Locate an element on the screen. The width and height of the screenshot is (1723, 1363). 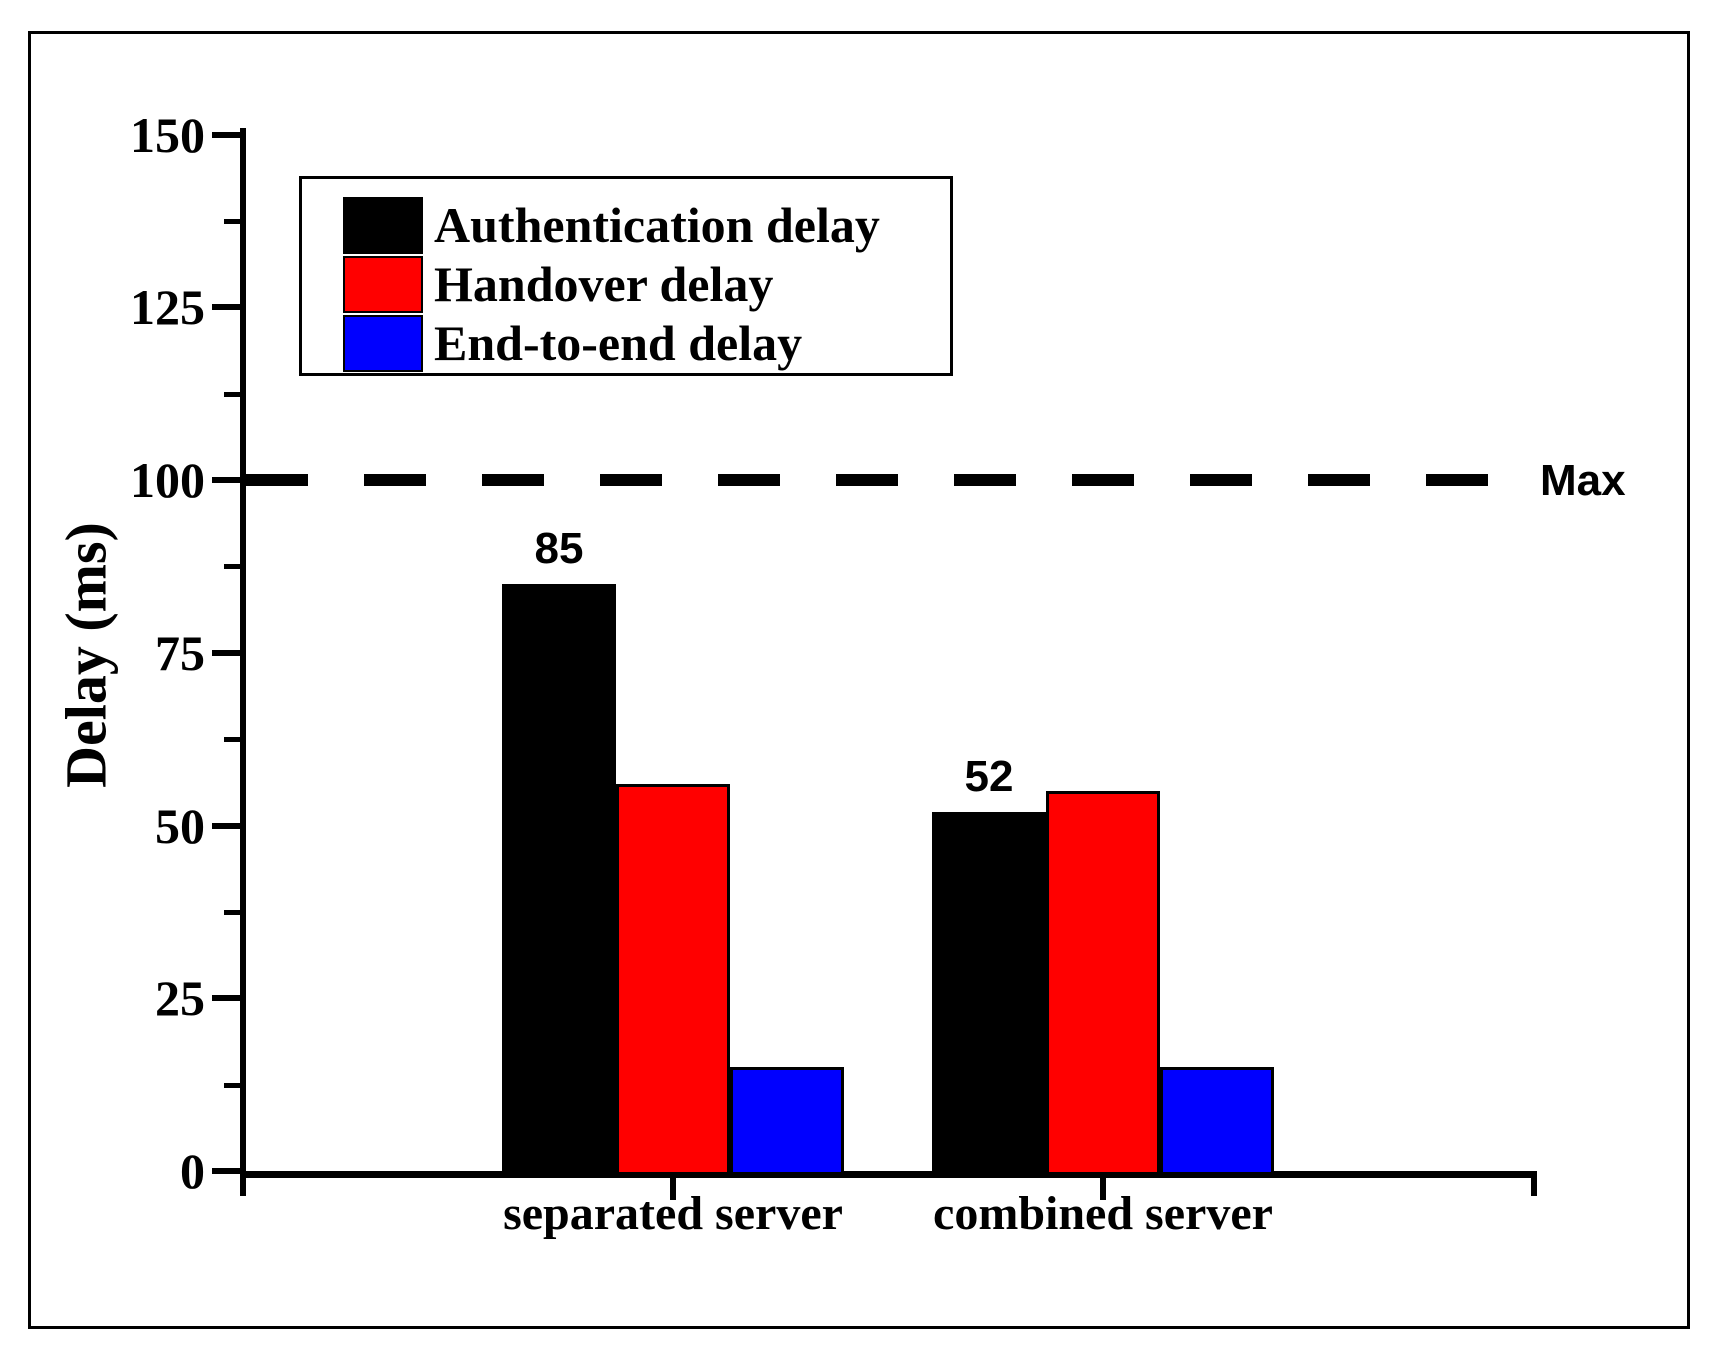
y-minor-tick-137.5 is located at coordinates (232, 221).